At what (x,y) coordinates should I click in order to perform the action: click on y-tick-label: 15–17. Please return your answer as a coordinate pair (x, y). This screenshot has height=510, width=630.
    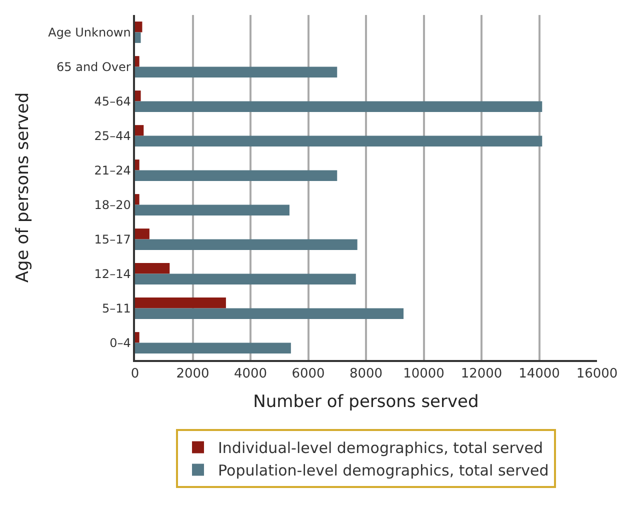
    Looking at the image, I should click on (112, 239).